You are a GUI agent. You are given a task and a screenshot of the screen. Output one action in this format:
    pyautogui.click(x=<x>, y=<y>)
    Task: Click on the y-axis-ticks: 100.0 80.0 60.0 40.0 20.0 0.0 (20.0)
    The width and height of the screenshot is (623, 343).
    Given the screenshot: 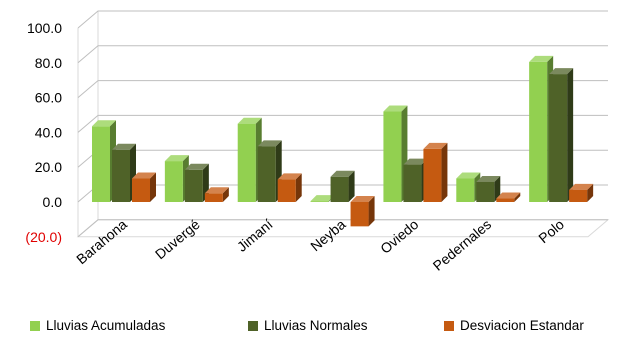 What is the action you would take?
    pyautogui.click(x=43, y=132)
    